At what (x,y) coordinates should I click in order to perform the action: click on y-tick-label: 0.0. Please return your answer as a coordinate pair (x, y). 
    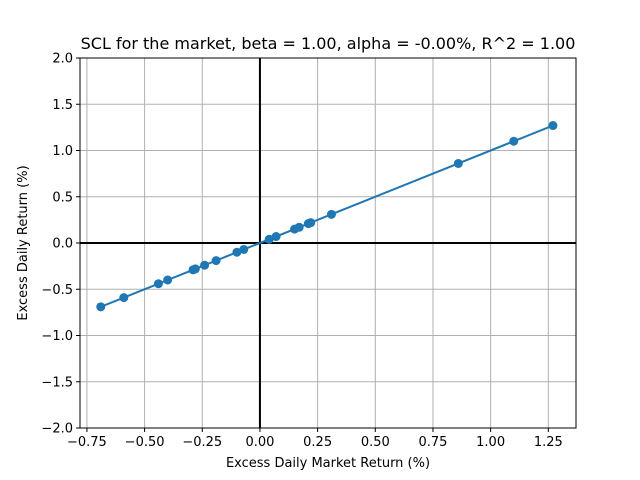
    Looking at the image, I should click on (62, 244).